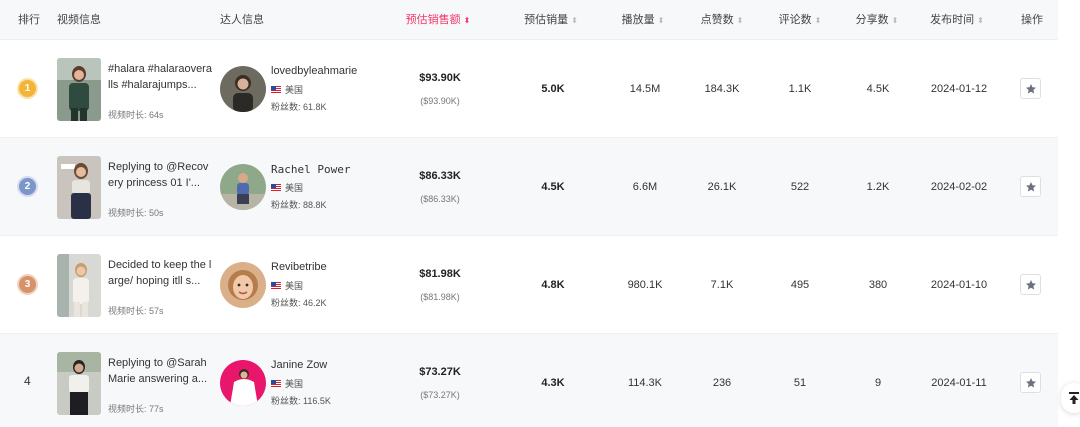 This screenshot has height=427, width=1080. Describe the element at coordinates (299, 303) in the screenshot. I see `creator-fans: 粉丝数: 46.2K` at that location.